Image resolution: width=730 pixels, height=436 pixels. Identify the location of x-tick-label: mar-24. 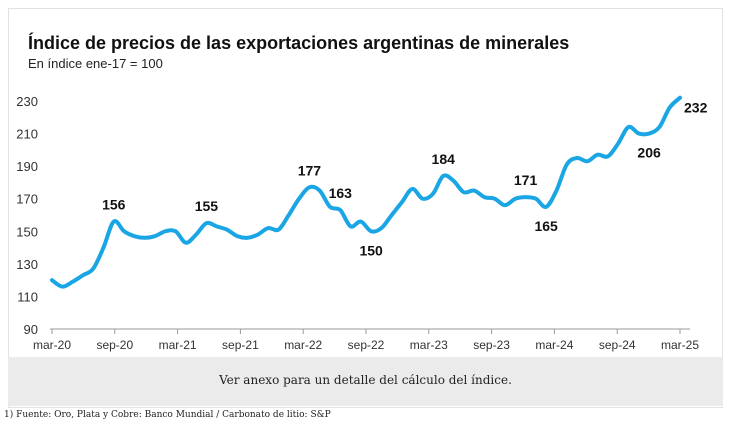
(554, 345).